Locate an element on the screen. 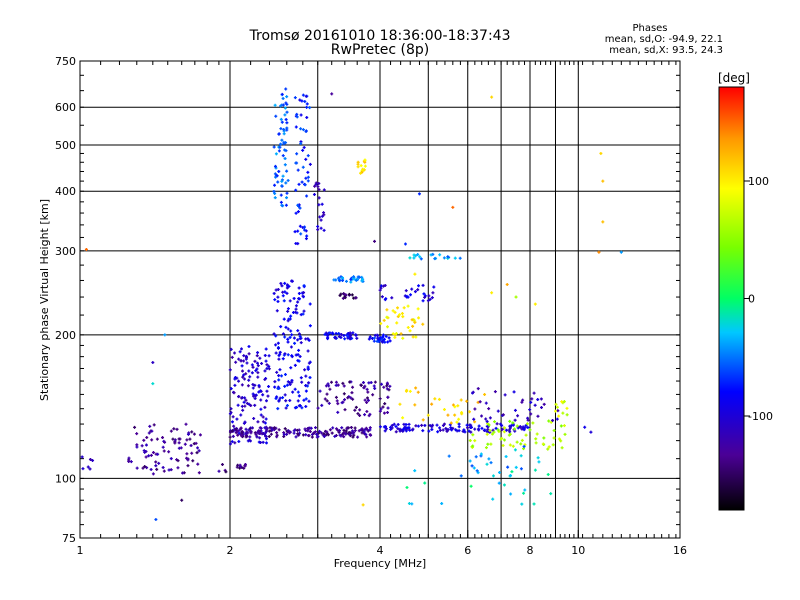  colorbar-label: [deg] is located at coordinates (734, 78).